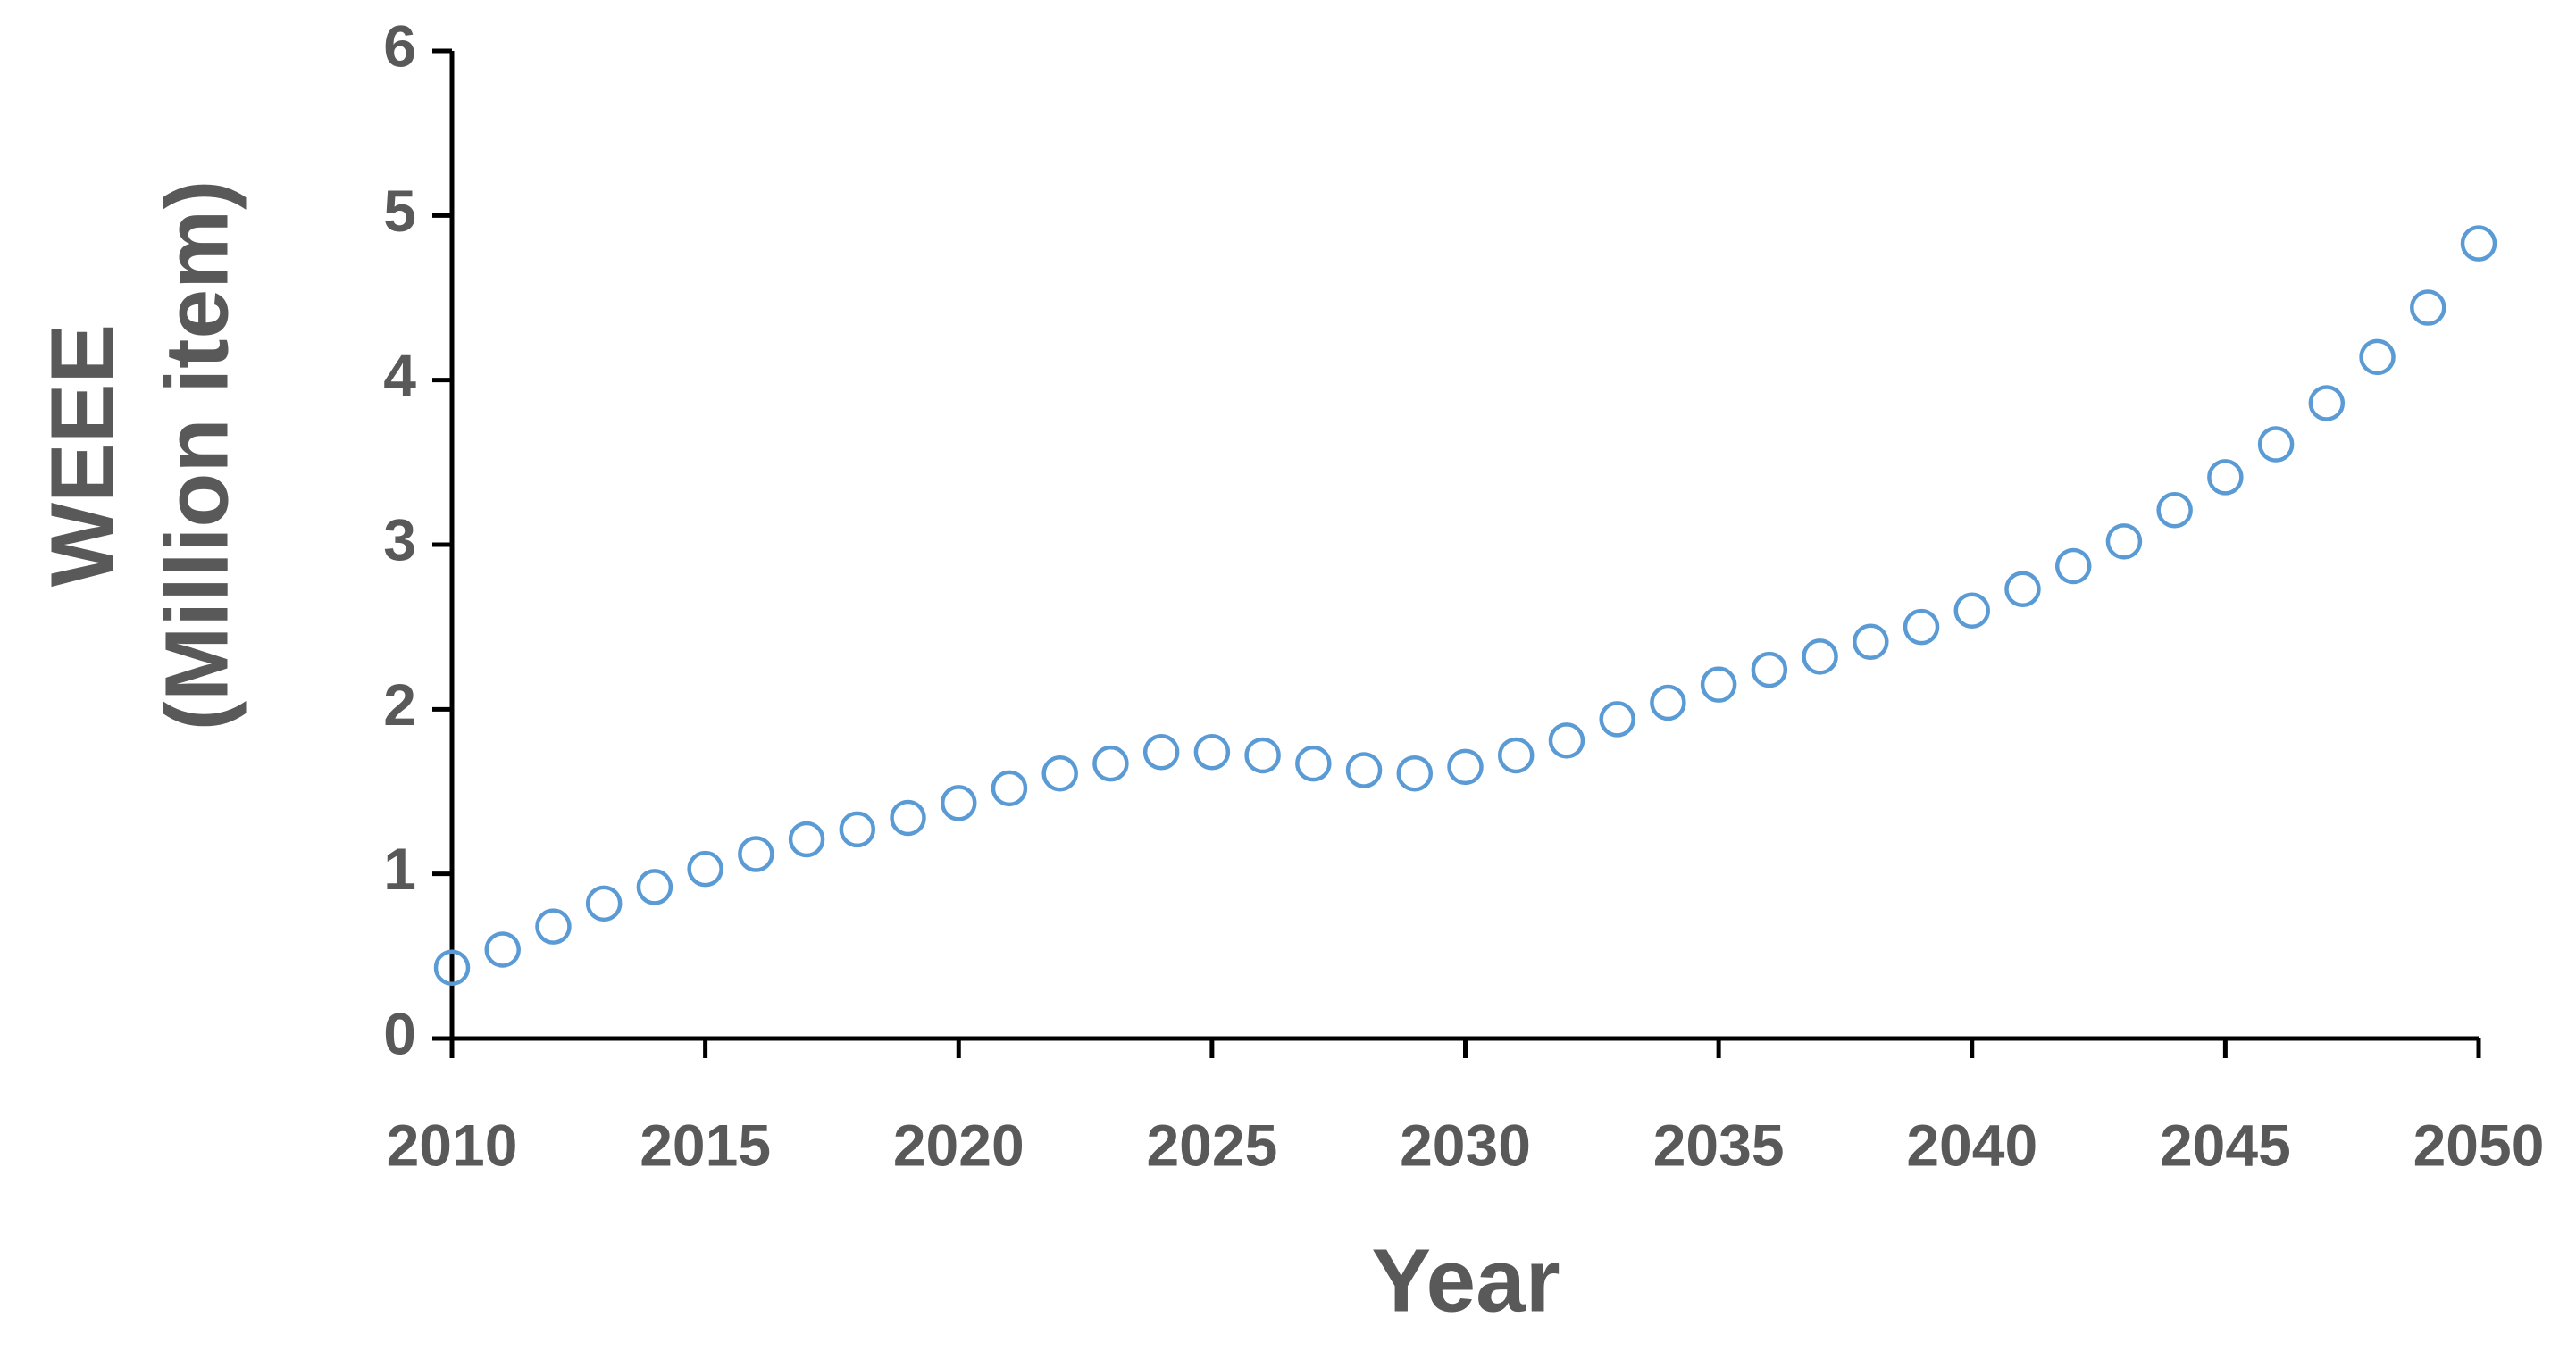 This screenshot has width=2576, height=1351. Describe the element at coordinates (1211, 1145) in the screenshot. I see `x-tick-label: 2025` at that location.